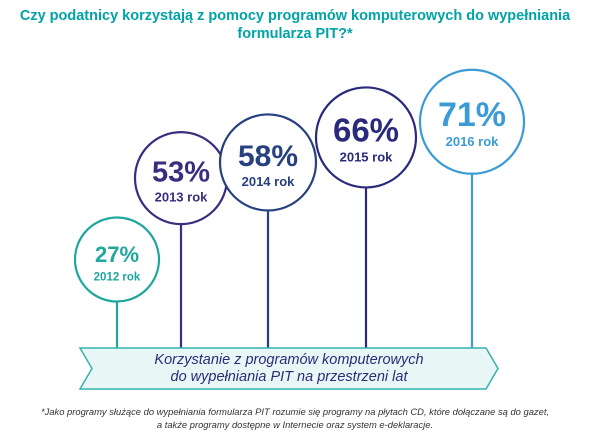 This screenshot has height=438, width=590. I want to click on value-label-2: 58%, so click(268, 156).